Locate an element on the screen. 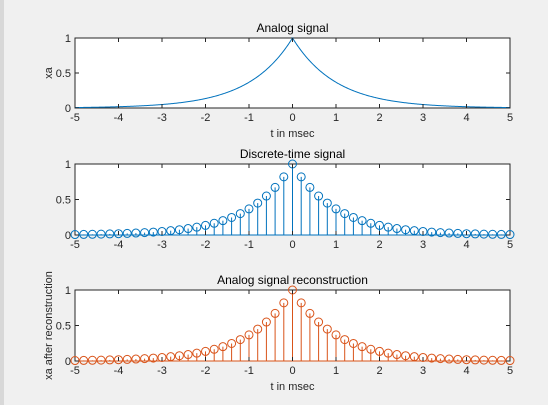  chart-title: Discrete-time signal is located at coordinates (292, 154).